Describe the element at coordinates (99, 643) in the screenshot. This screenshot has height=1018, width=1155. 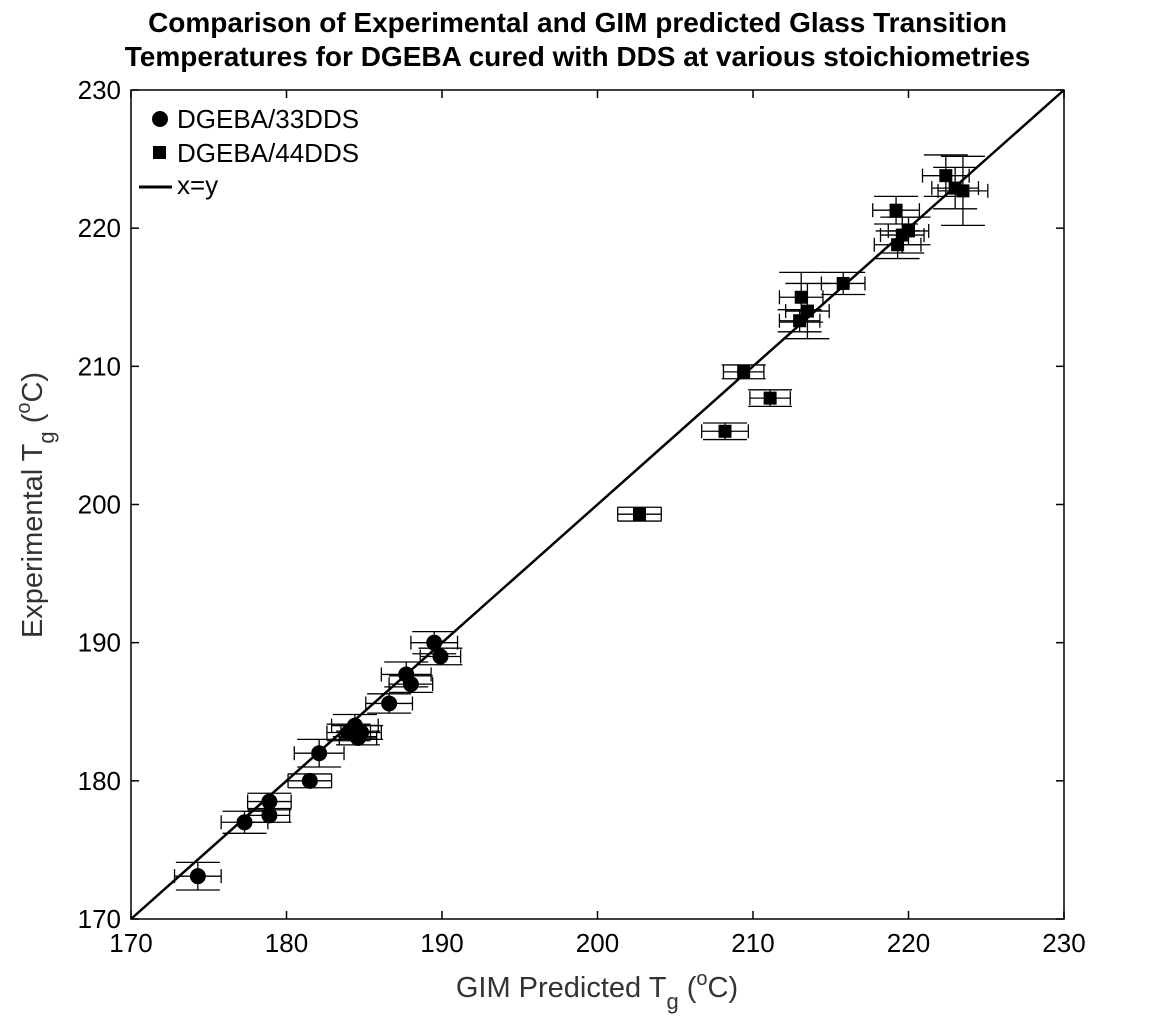
I see `y-tick-label: 190` at that location.